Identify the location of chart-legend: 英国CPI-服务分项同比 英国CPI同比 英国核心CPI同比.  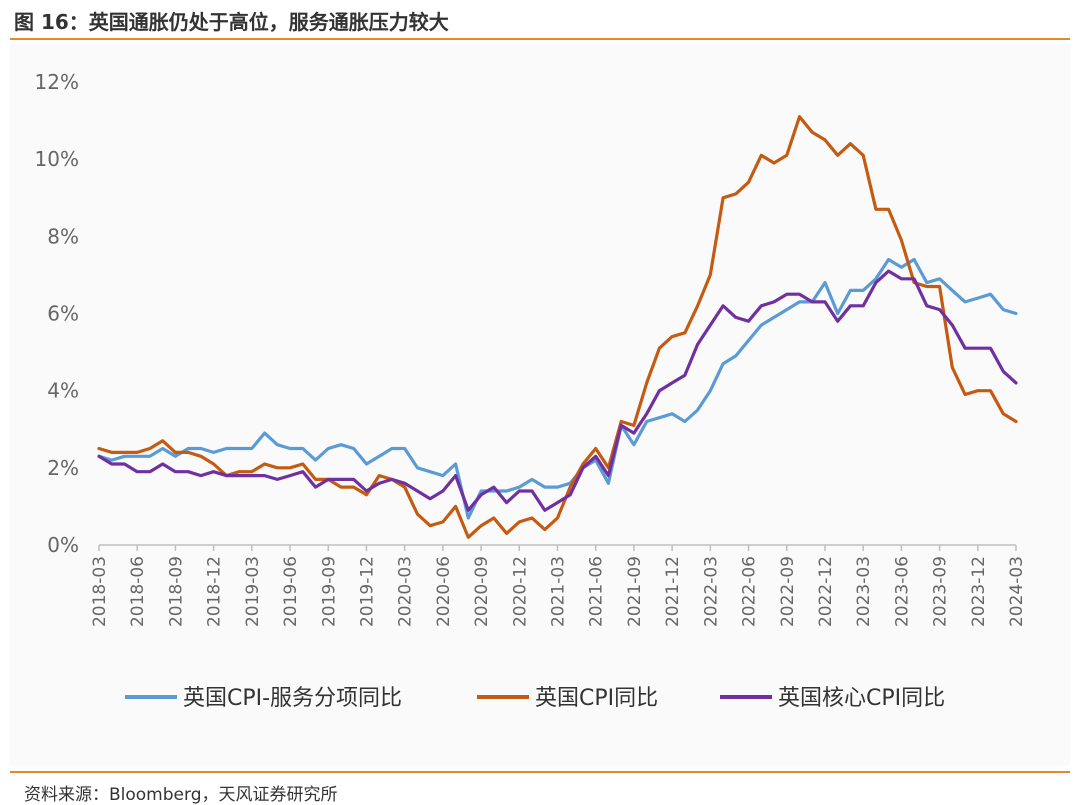
(535, 698).